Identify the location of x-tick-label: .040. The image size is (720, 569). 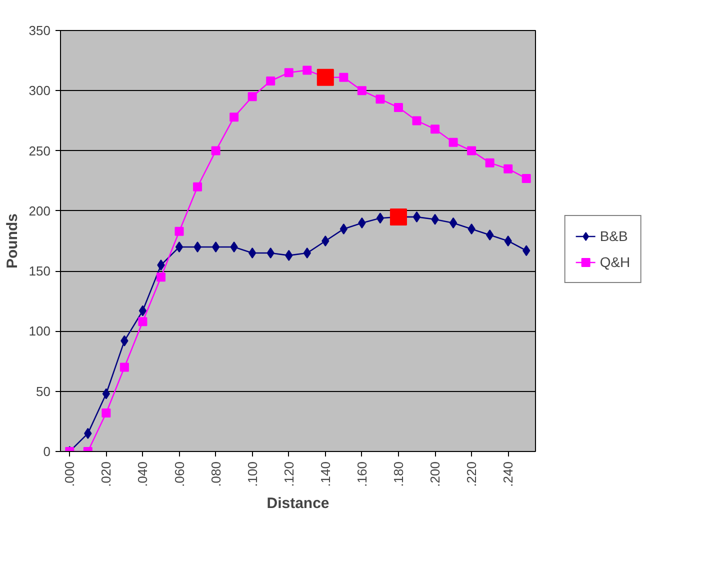
(142, 474).